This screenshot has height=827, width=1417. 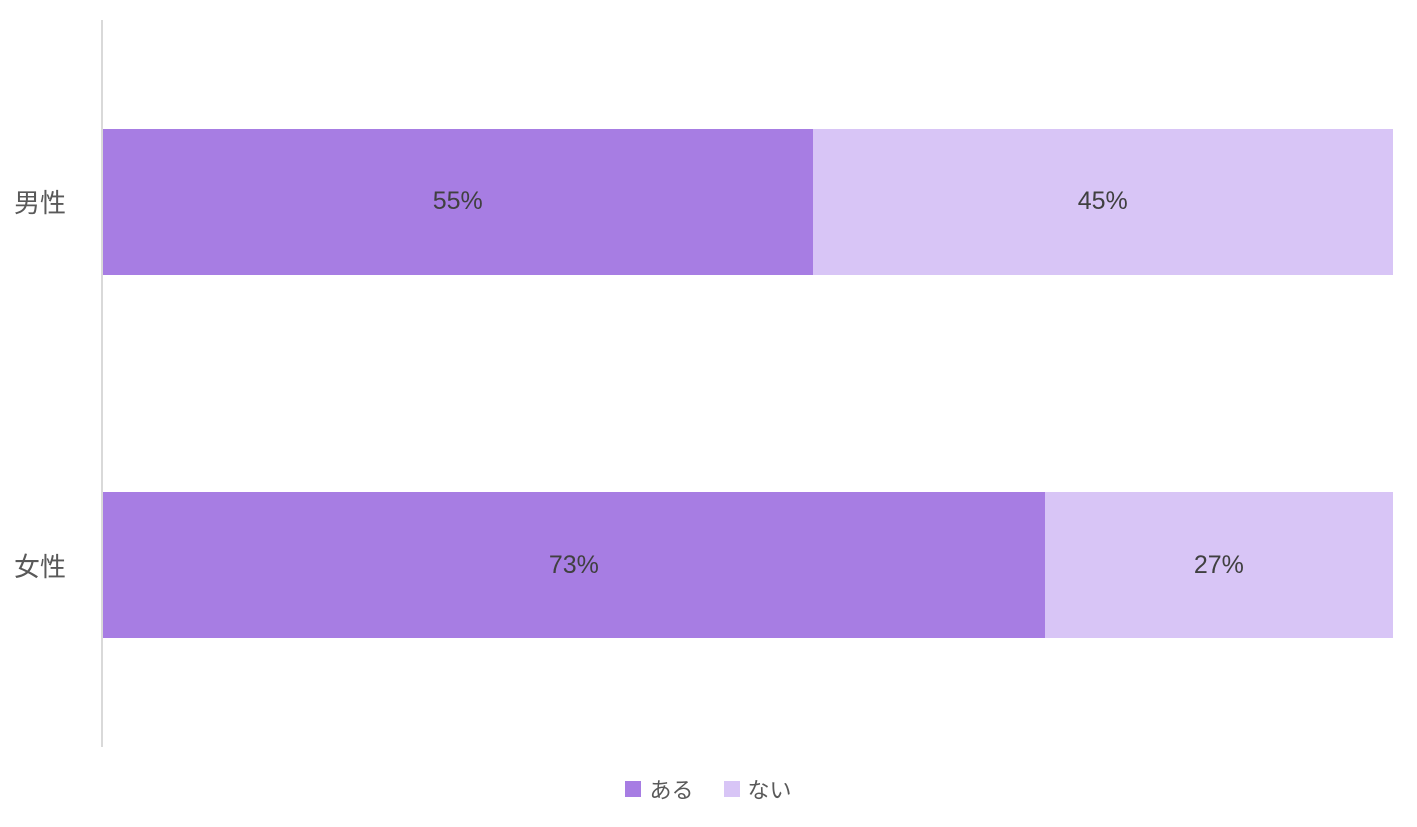 I want to click on data-label: 55%, so click(x=457, y=201).